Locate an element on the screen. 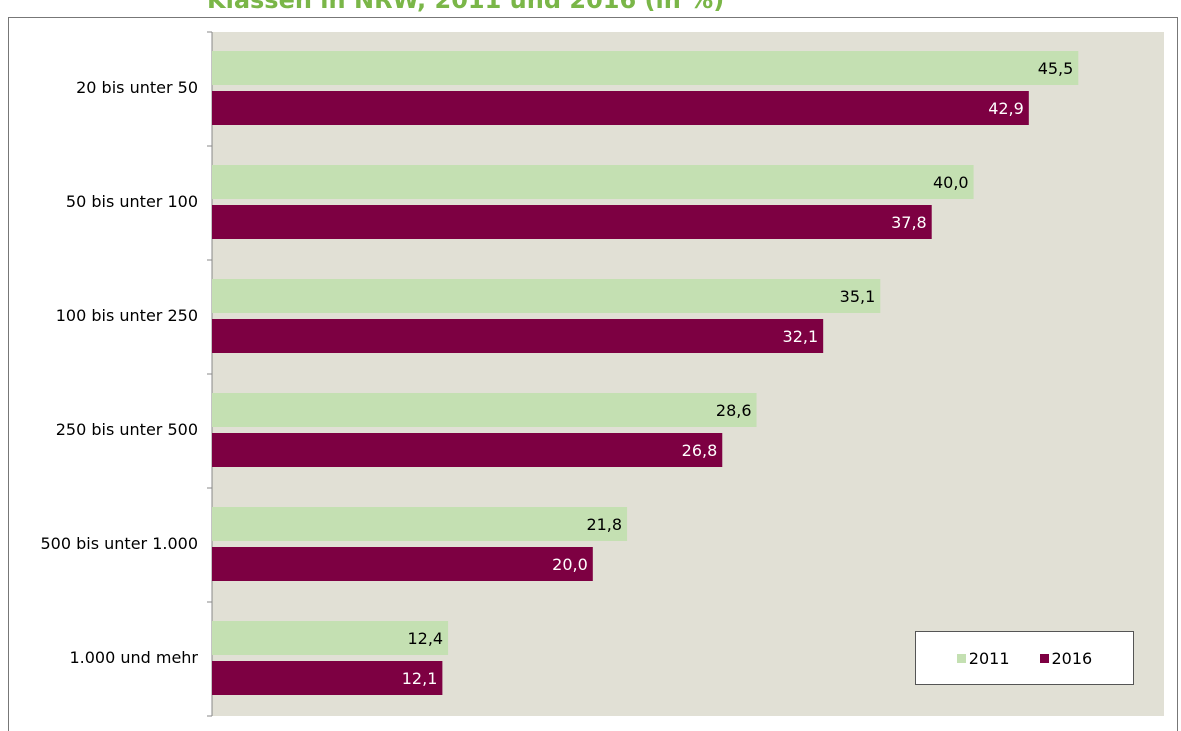 Image resolution: width=1181 pixels, height=731 pixels. data-label-2016: 20,0 is located at coordinates (570, 564).